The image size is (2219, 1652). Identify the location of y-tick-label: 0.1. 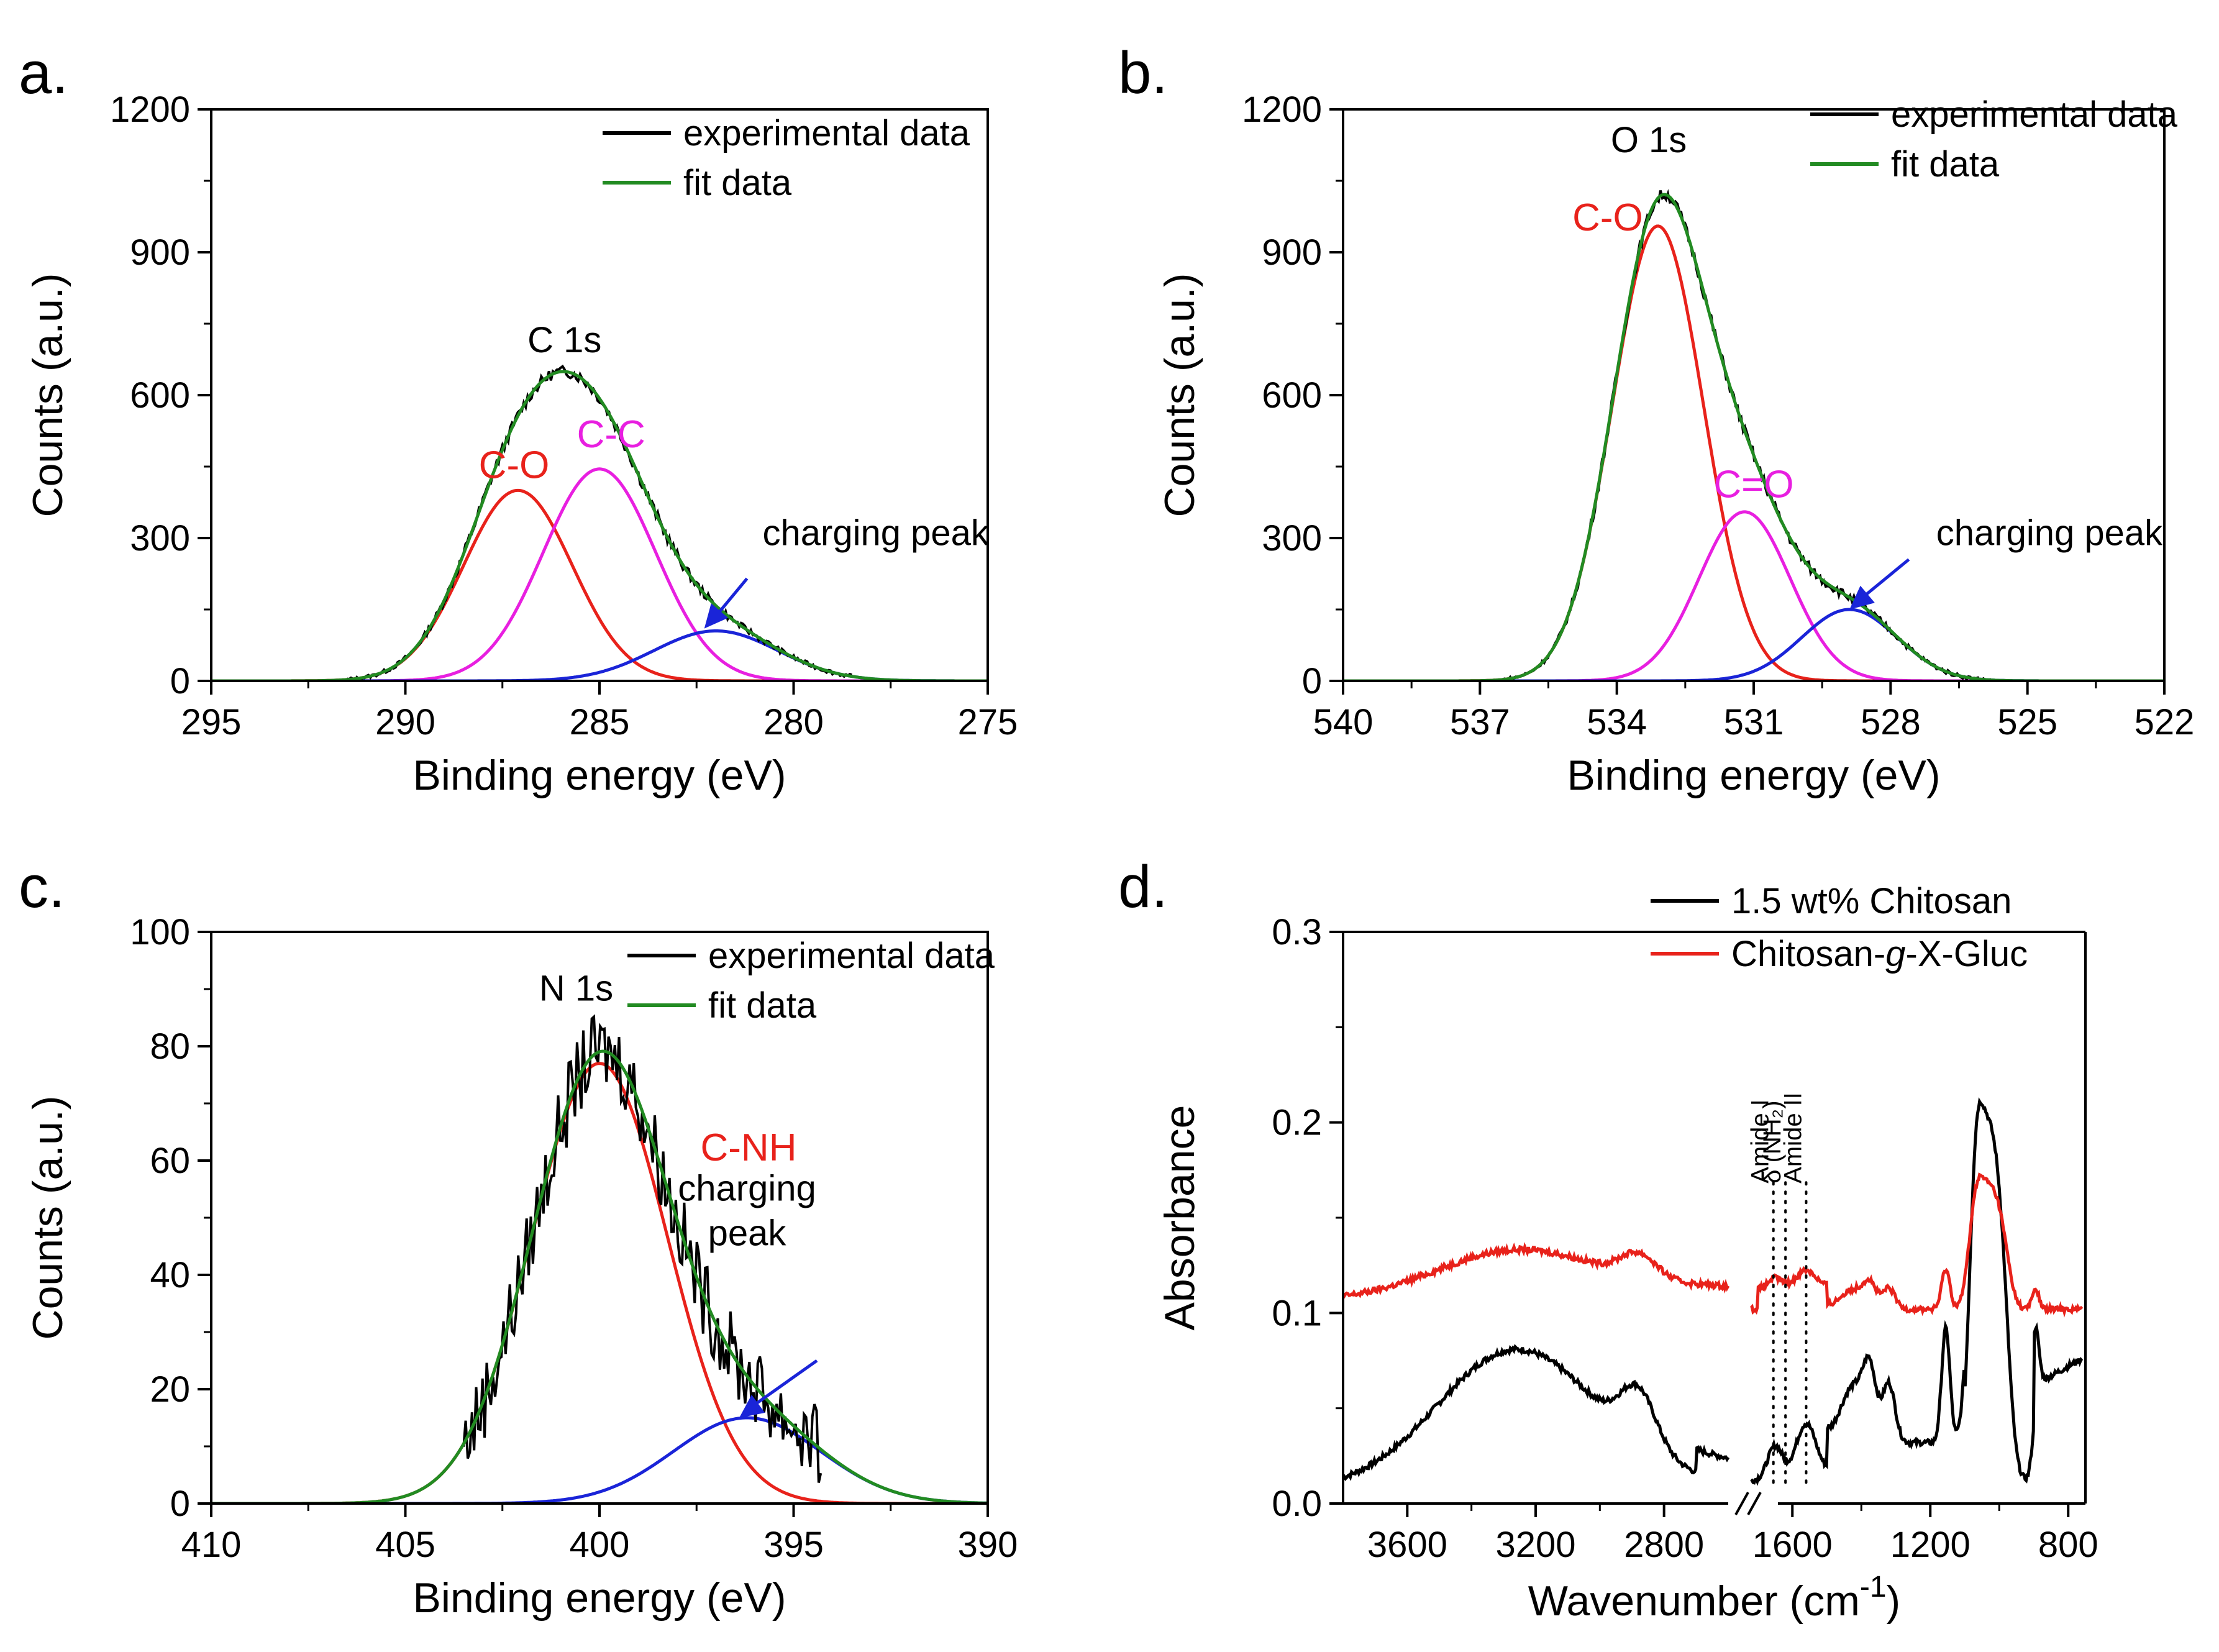
(1297, 1313).